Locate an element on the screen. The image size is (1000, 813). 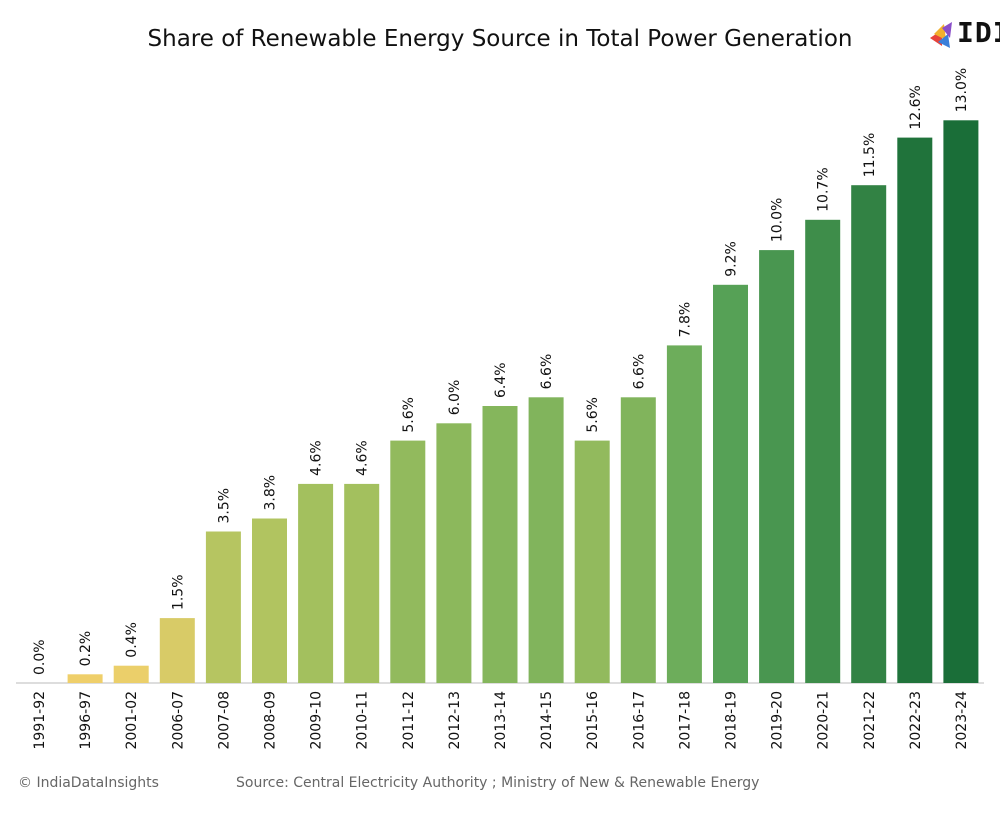
bar-value-label: 7.8% is located at coordinates (685, 320).